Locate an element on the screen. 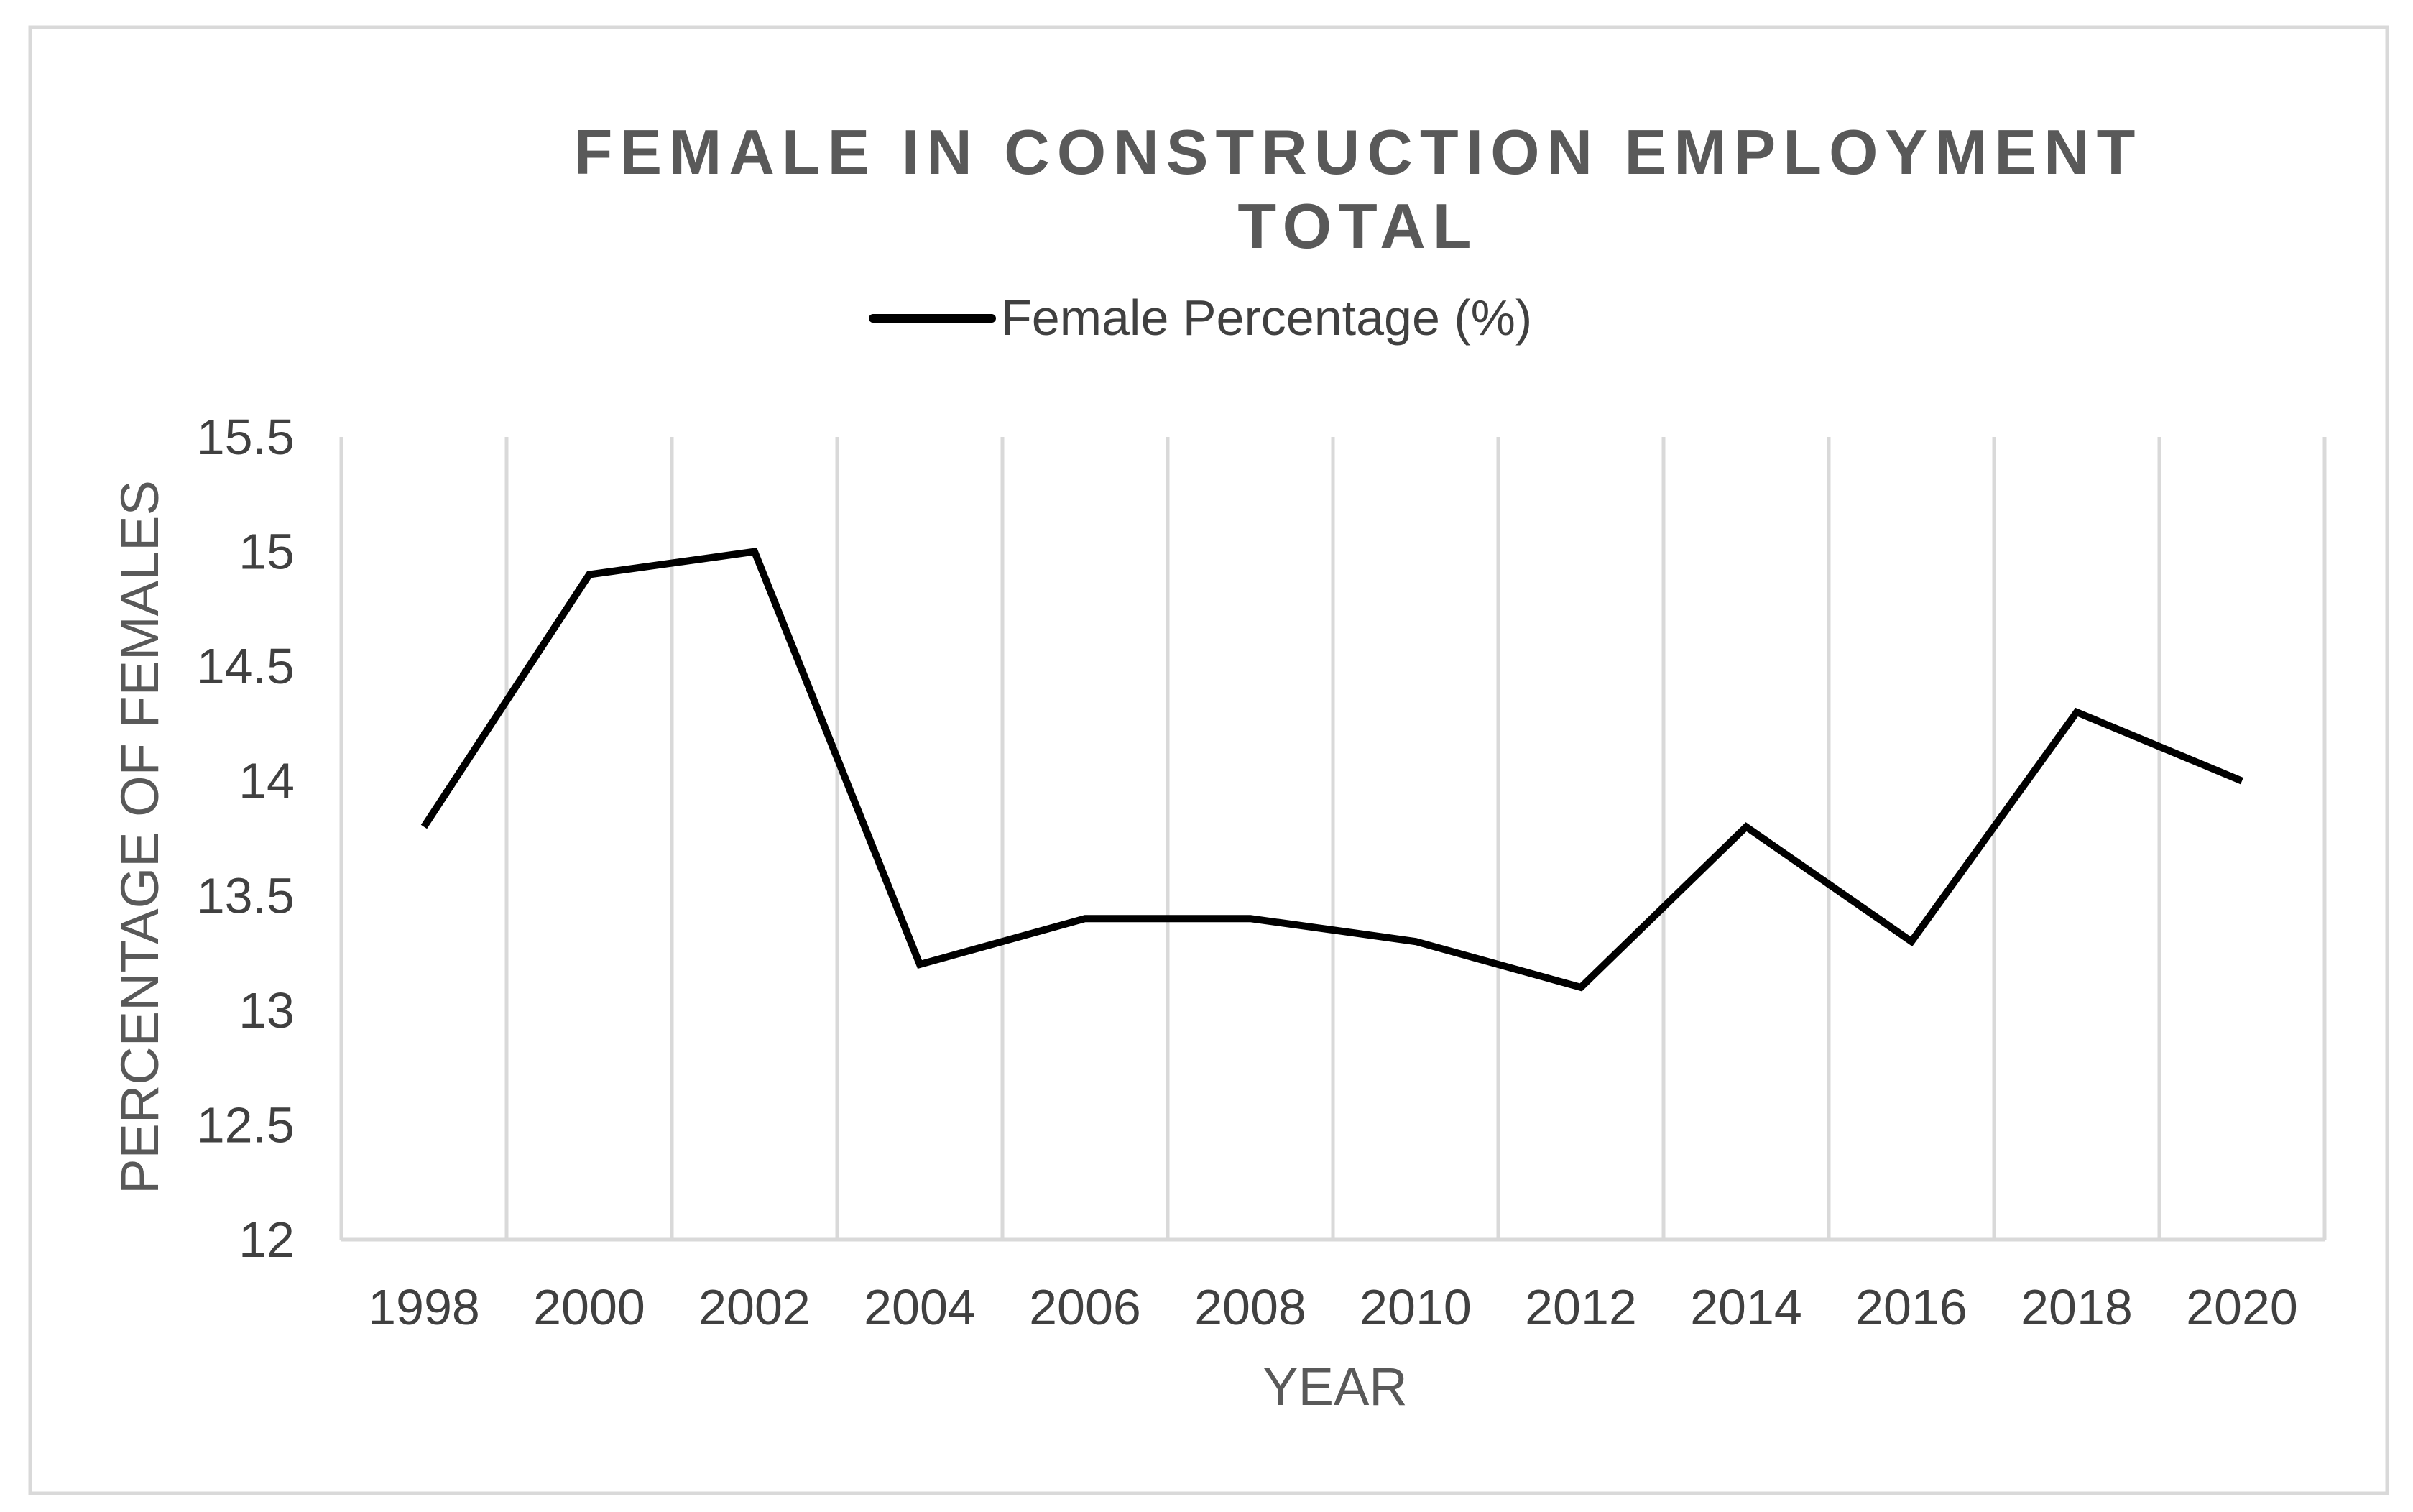  y-tick-label: 14.5 is located at coordinates (246, 666).